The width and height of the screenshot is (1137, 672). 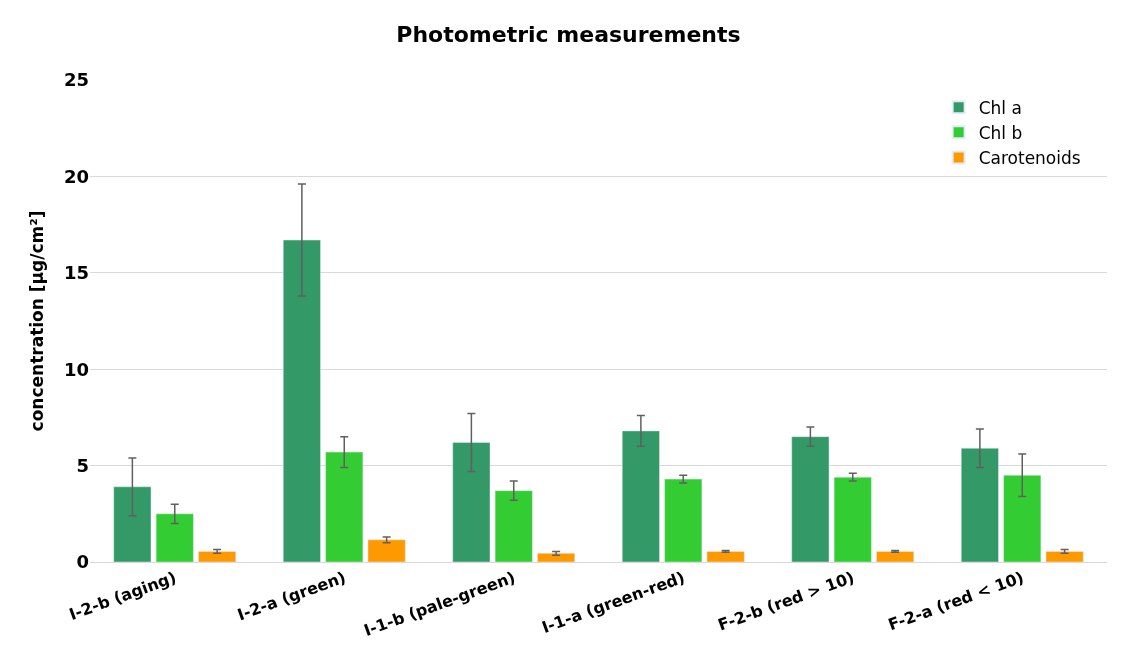 I want to click on y-tick-label: 0, so click(x=82, y=562).